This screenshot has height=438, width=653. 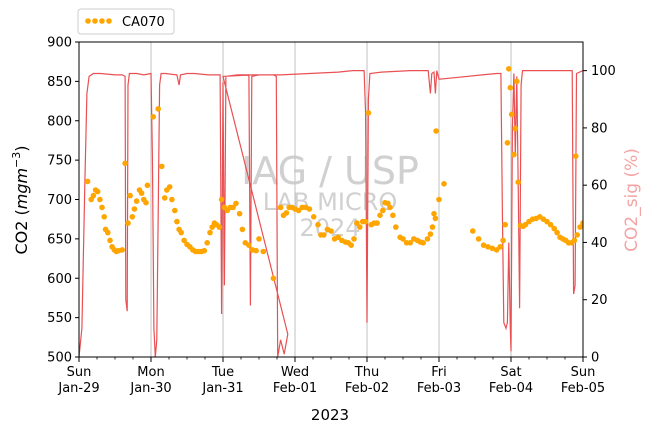 What do you see at coordinates (583, 388) in the screenshot?
I see `x-tick-label-date: Feb-05` at bounding box center [583, 388].